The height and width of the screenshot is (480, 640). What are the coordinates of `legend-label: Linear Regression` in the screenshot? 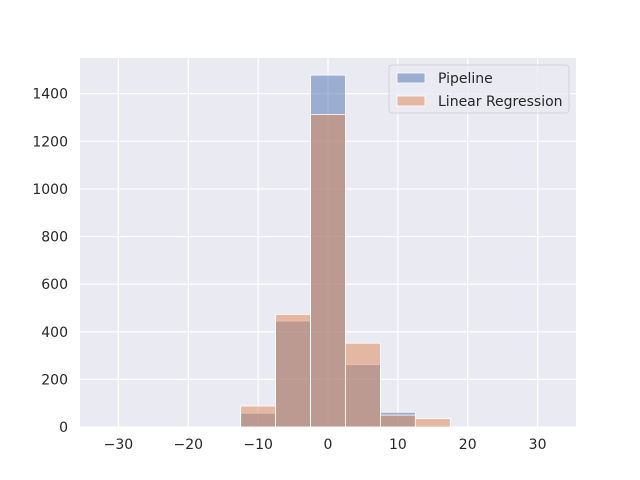 It's located at (500, 102).